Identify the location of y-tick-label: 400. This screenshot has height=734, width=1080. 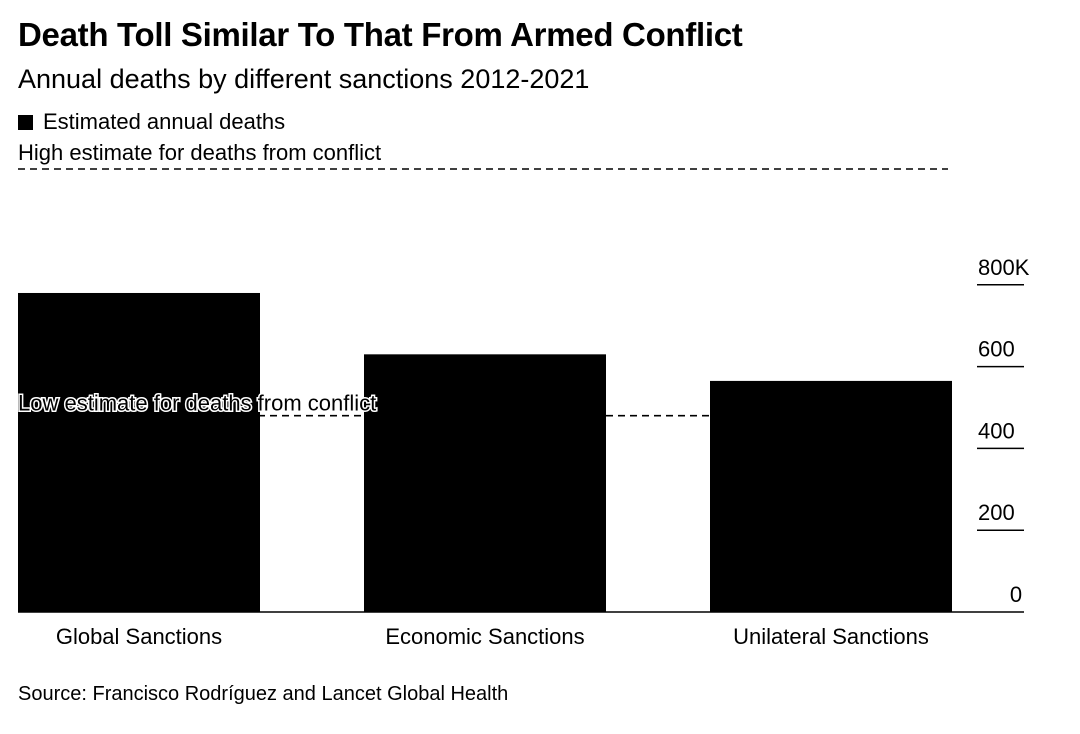
(996, 430).